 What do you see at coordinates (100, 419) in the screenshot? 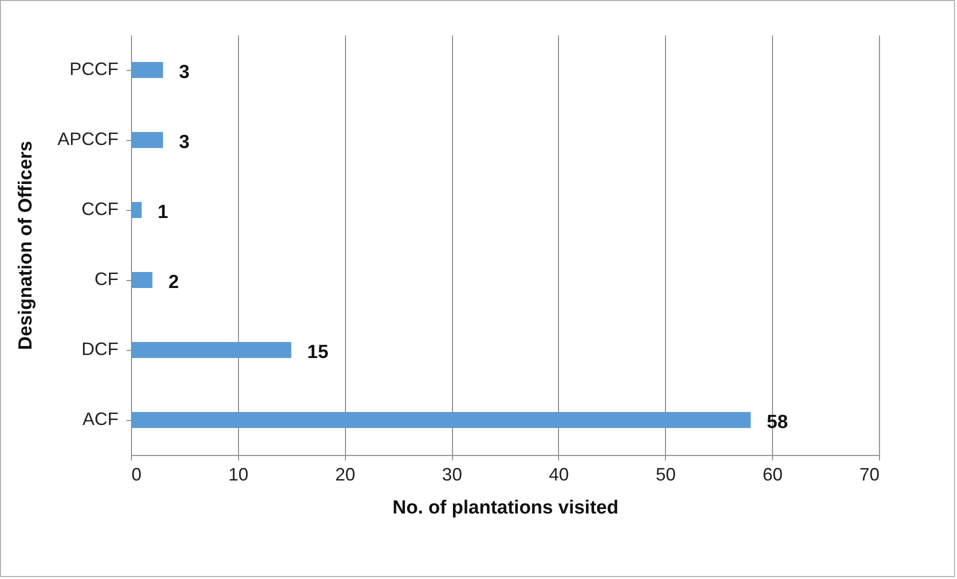
I see `y-tick-label: ACF` at bounding box center [100, 419].